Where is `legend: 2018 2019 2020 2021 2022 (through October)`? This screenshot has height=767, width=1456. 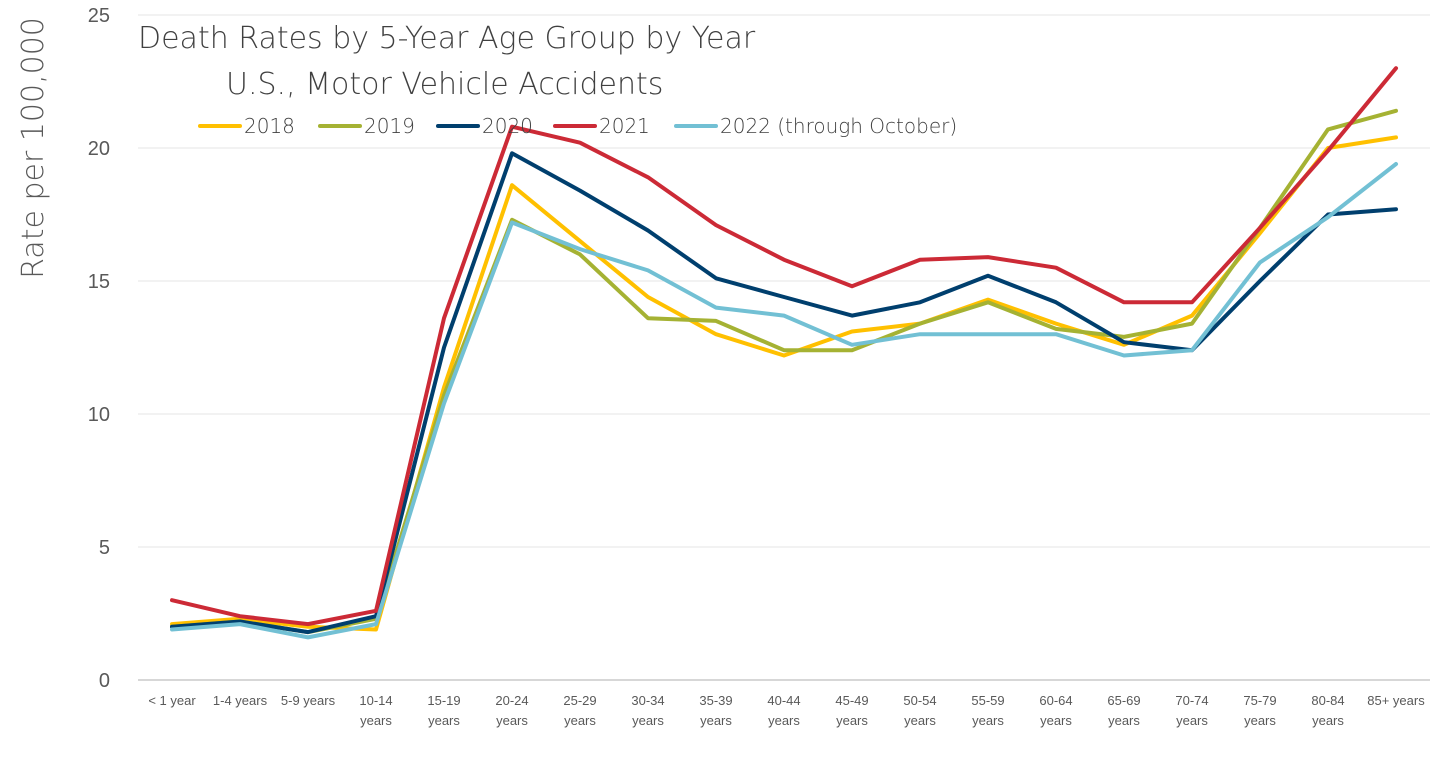
legend: 2018 2019 2020 2021 2022 (through October) is located at coordinates (577, 126).